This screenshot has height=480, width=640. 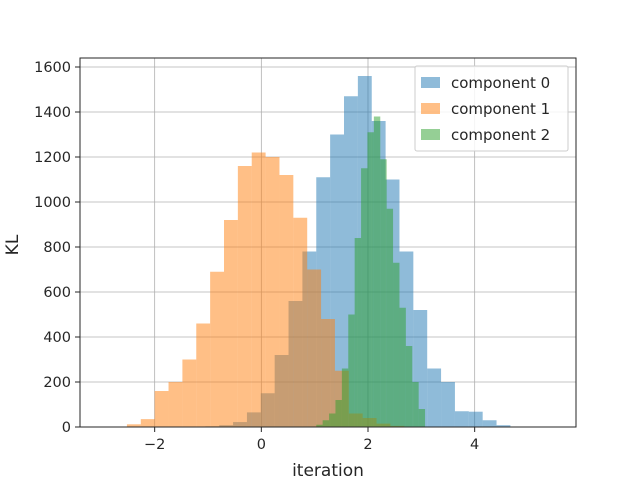 I want to click on y-tick-label: 1200, so click(x=52, y=158).